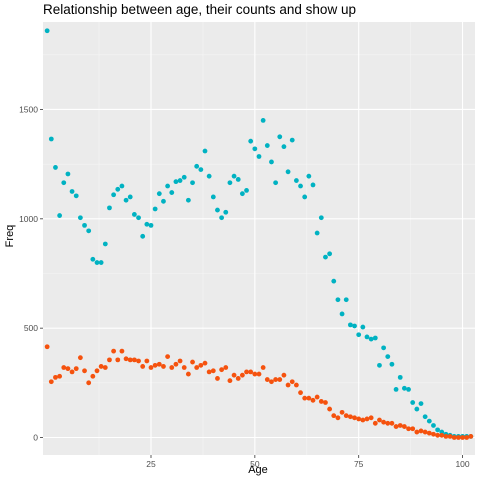 The width and height of the screenshot is (480, 480). What do you see at coordinates (35, 438) in the screenshot?
I see `y-tick-label: 0` at bounding box center [35, 438].